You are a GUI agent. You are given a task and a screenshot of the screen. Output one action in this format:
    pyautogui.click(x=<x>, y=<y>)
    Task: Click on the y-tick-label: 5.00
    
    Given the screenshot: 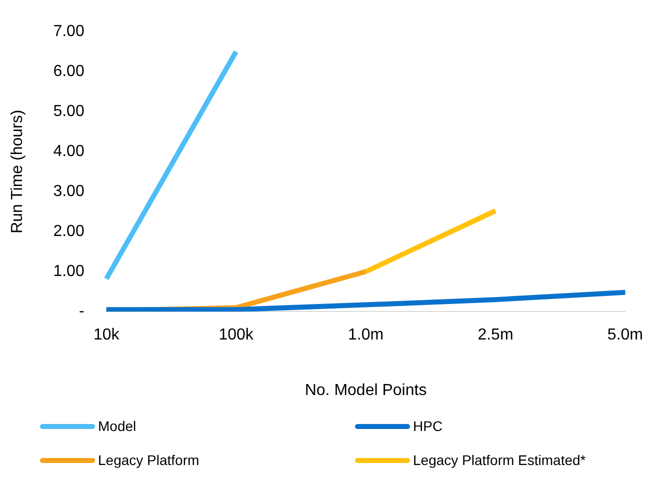 What is the action you would take?
    pyautogui.click(x=68, y=111)
    